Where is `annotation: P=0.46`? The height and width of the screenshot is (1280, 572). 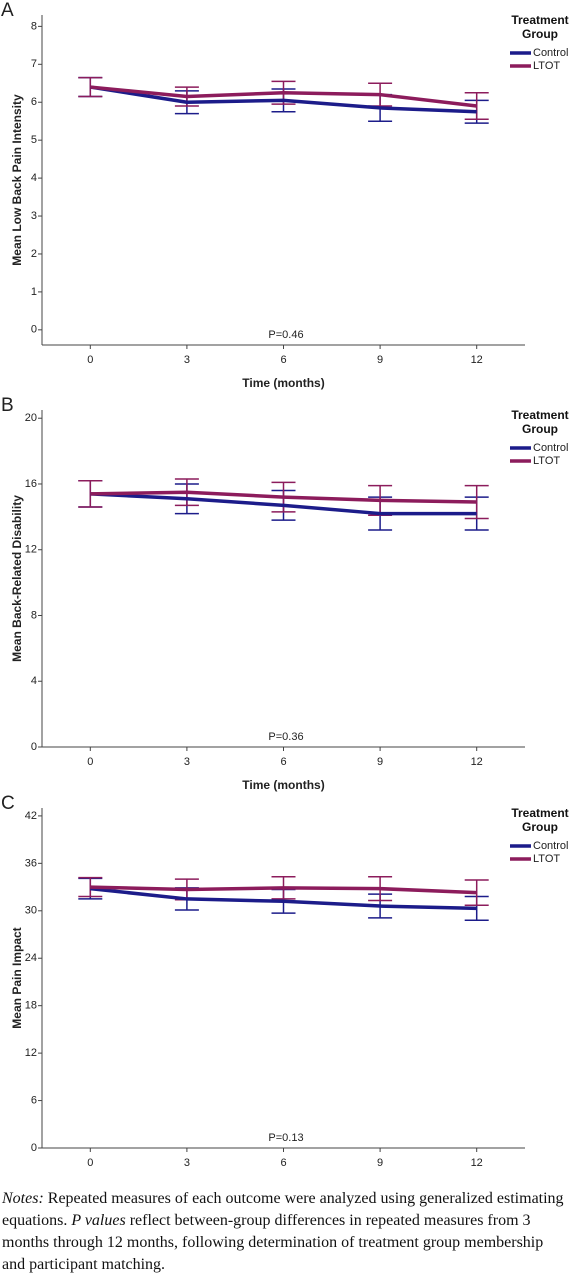 annotation: P=0.46 is located at coordinates (285, 335).